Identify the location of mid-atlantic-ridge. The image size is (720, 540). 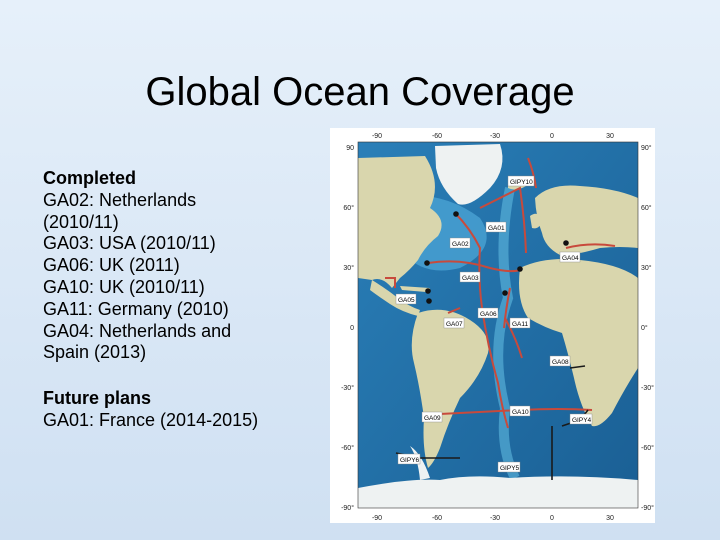
(506, 334).